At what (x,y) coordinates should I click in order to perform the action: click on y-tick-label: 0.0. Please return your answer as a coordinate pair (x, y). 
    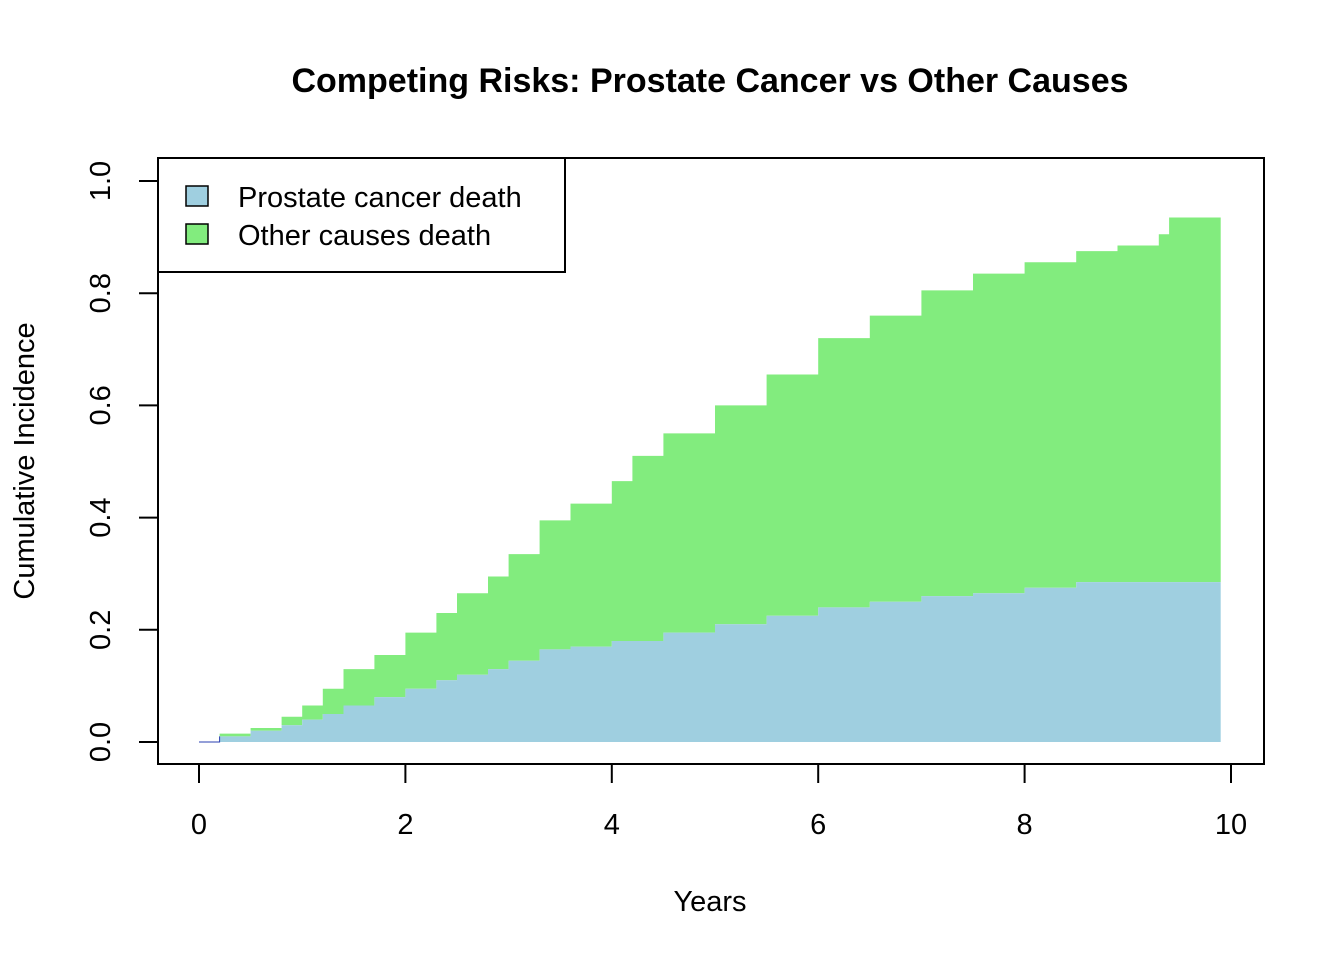
    Looking at the image, I should click on (101, 742).